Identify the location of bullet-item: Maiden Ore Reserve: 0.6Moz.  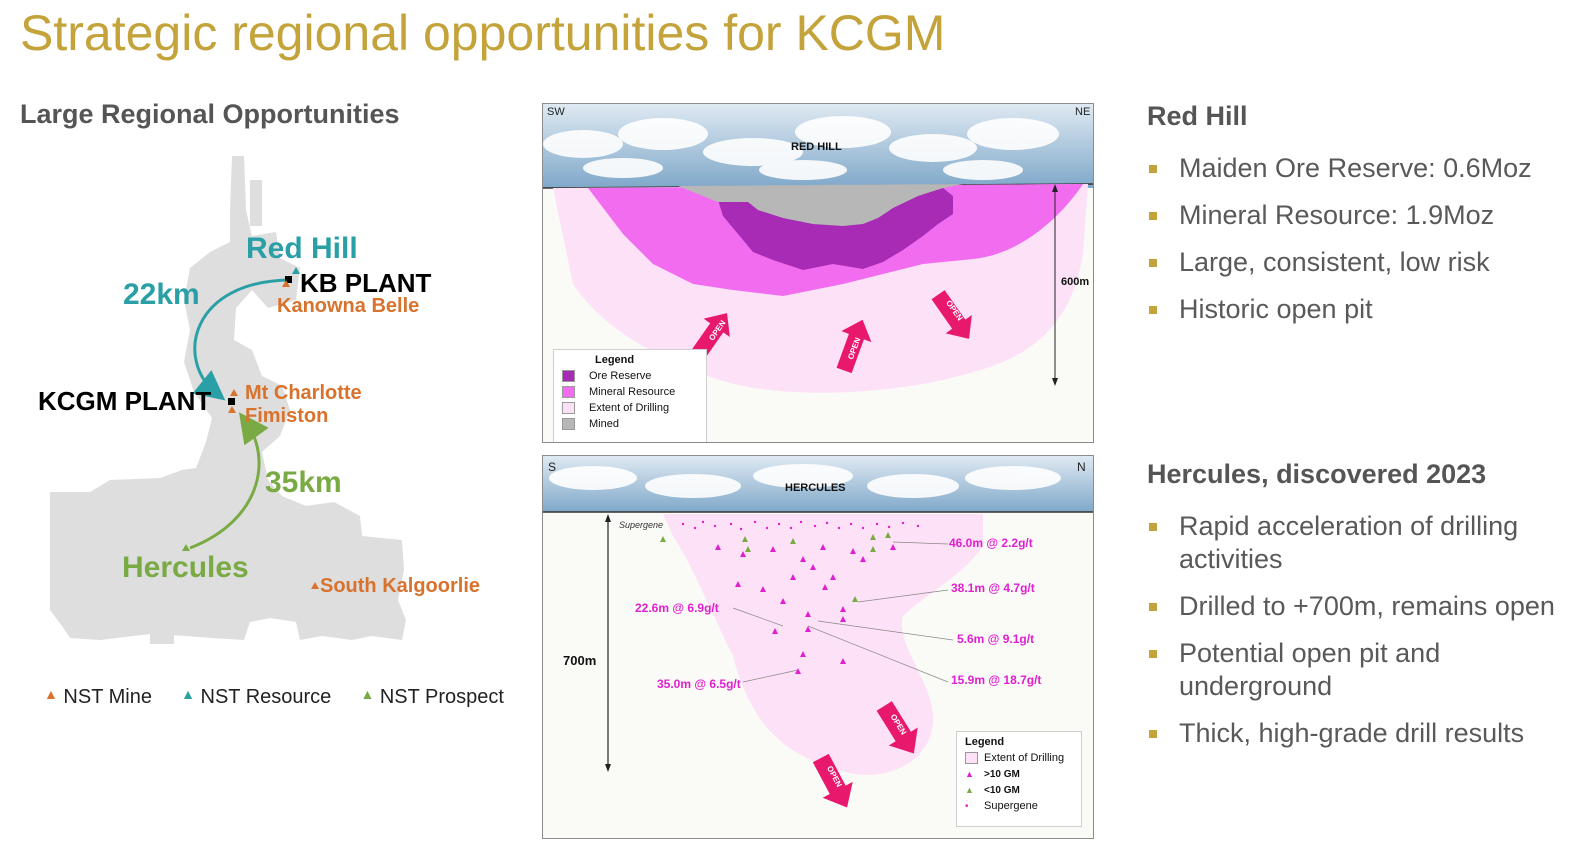
(1367, 168).